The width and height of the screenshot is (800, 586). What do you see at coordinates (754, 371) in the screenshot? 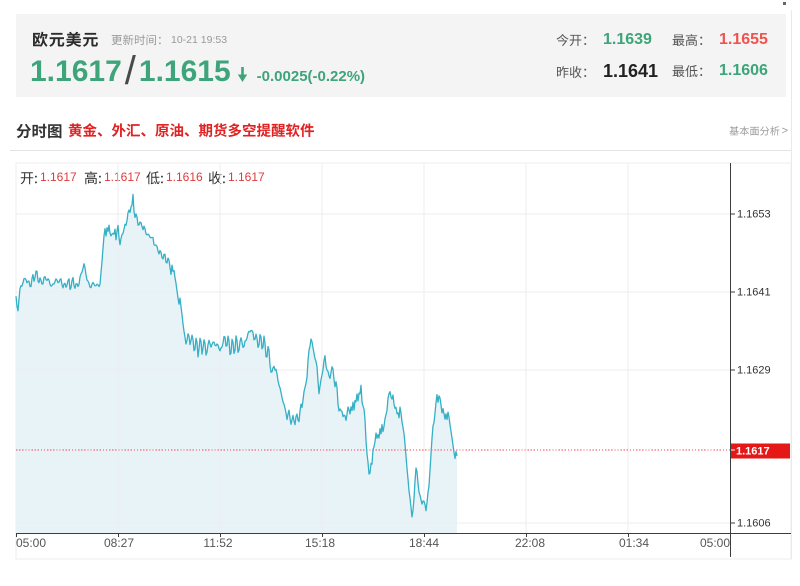
I see `svg-text: 1.1629` at bounding box center [754, 371].